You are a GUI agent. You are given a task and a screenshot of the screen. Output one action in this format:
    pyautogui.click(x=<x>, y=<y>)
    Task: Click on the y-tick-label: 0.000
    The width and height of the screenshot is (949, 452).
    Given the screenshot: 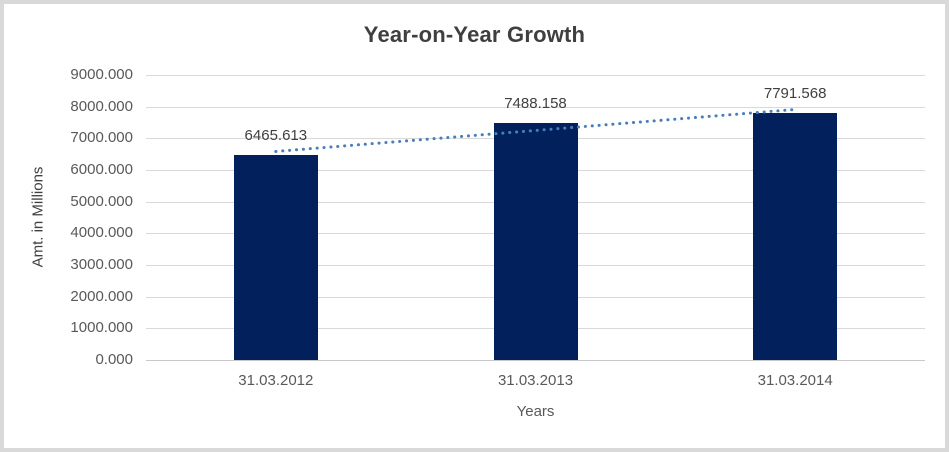 What is the action you would take?
    pyautogui.click(x=114, y=359)
    